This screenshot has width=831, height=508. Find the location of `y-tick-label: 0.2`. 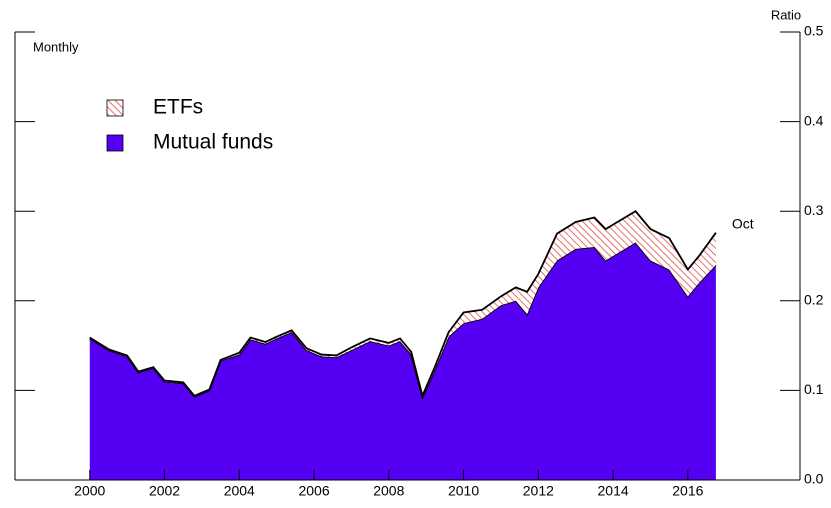

y-tick-label: 0.2 is located at coordinates (814, 300).